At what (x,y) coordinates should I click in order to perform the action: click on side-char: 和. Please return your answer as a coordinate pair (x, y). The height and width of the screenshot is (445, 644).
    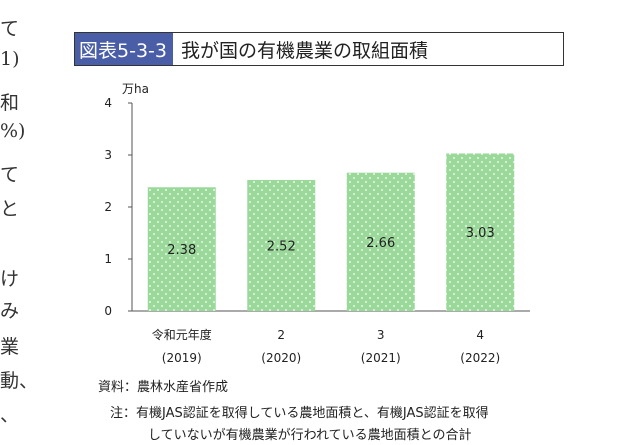
    Looking at the image, I should click on (10, 103).